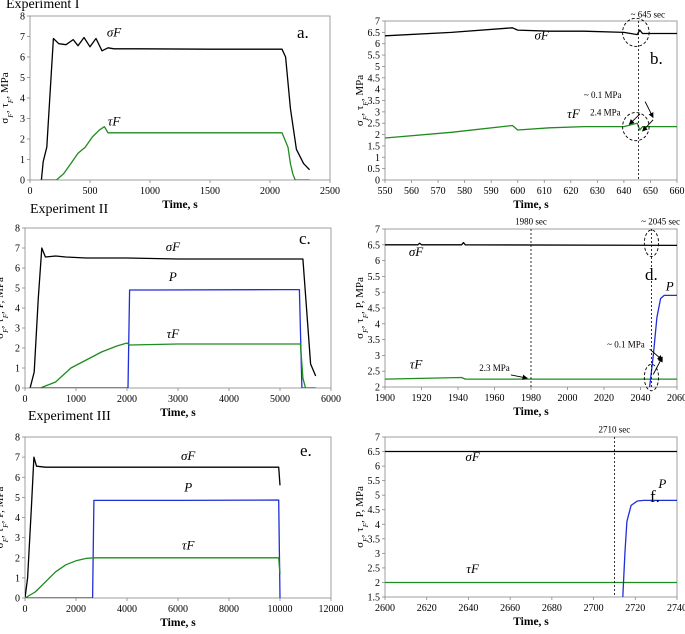 The width and height of the screenshot is (685, 634). I want to click on y-tick-label: 3, so click(377, 112).